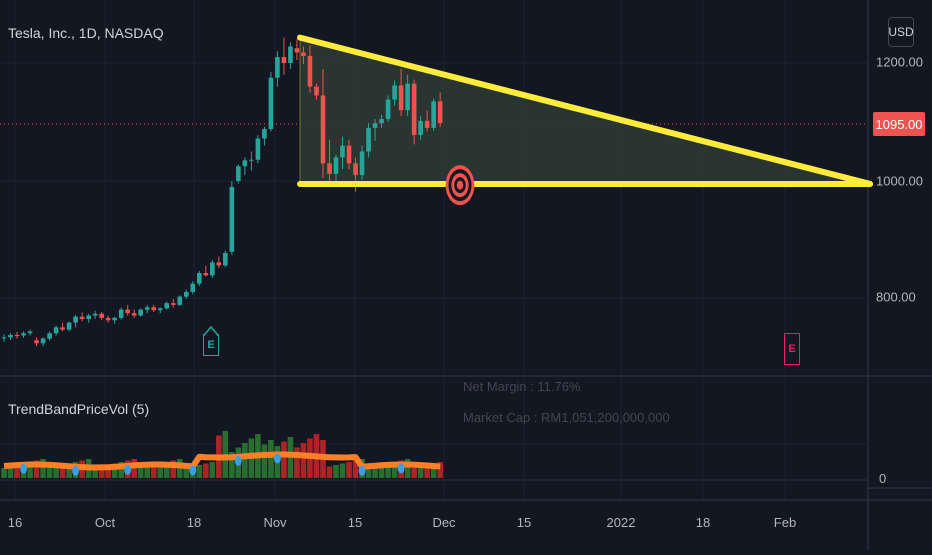 Image resolution: width=932 pixels, height=555 pixels. Describe the element at coordinates (883, 478) in the screenshot. I see `indicator-zero-label: 0` at that location.